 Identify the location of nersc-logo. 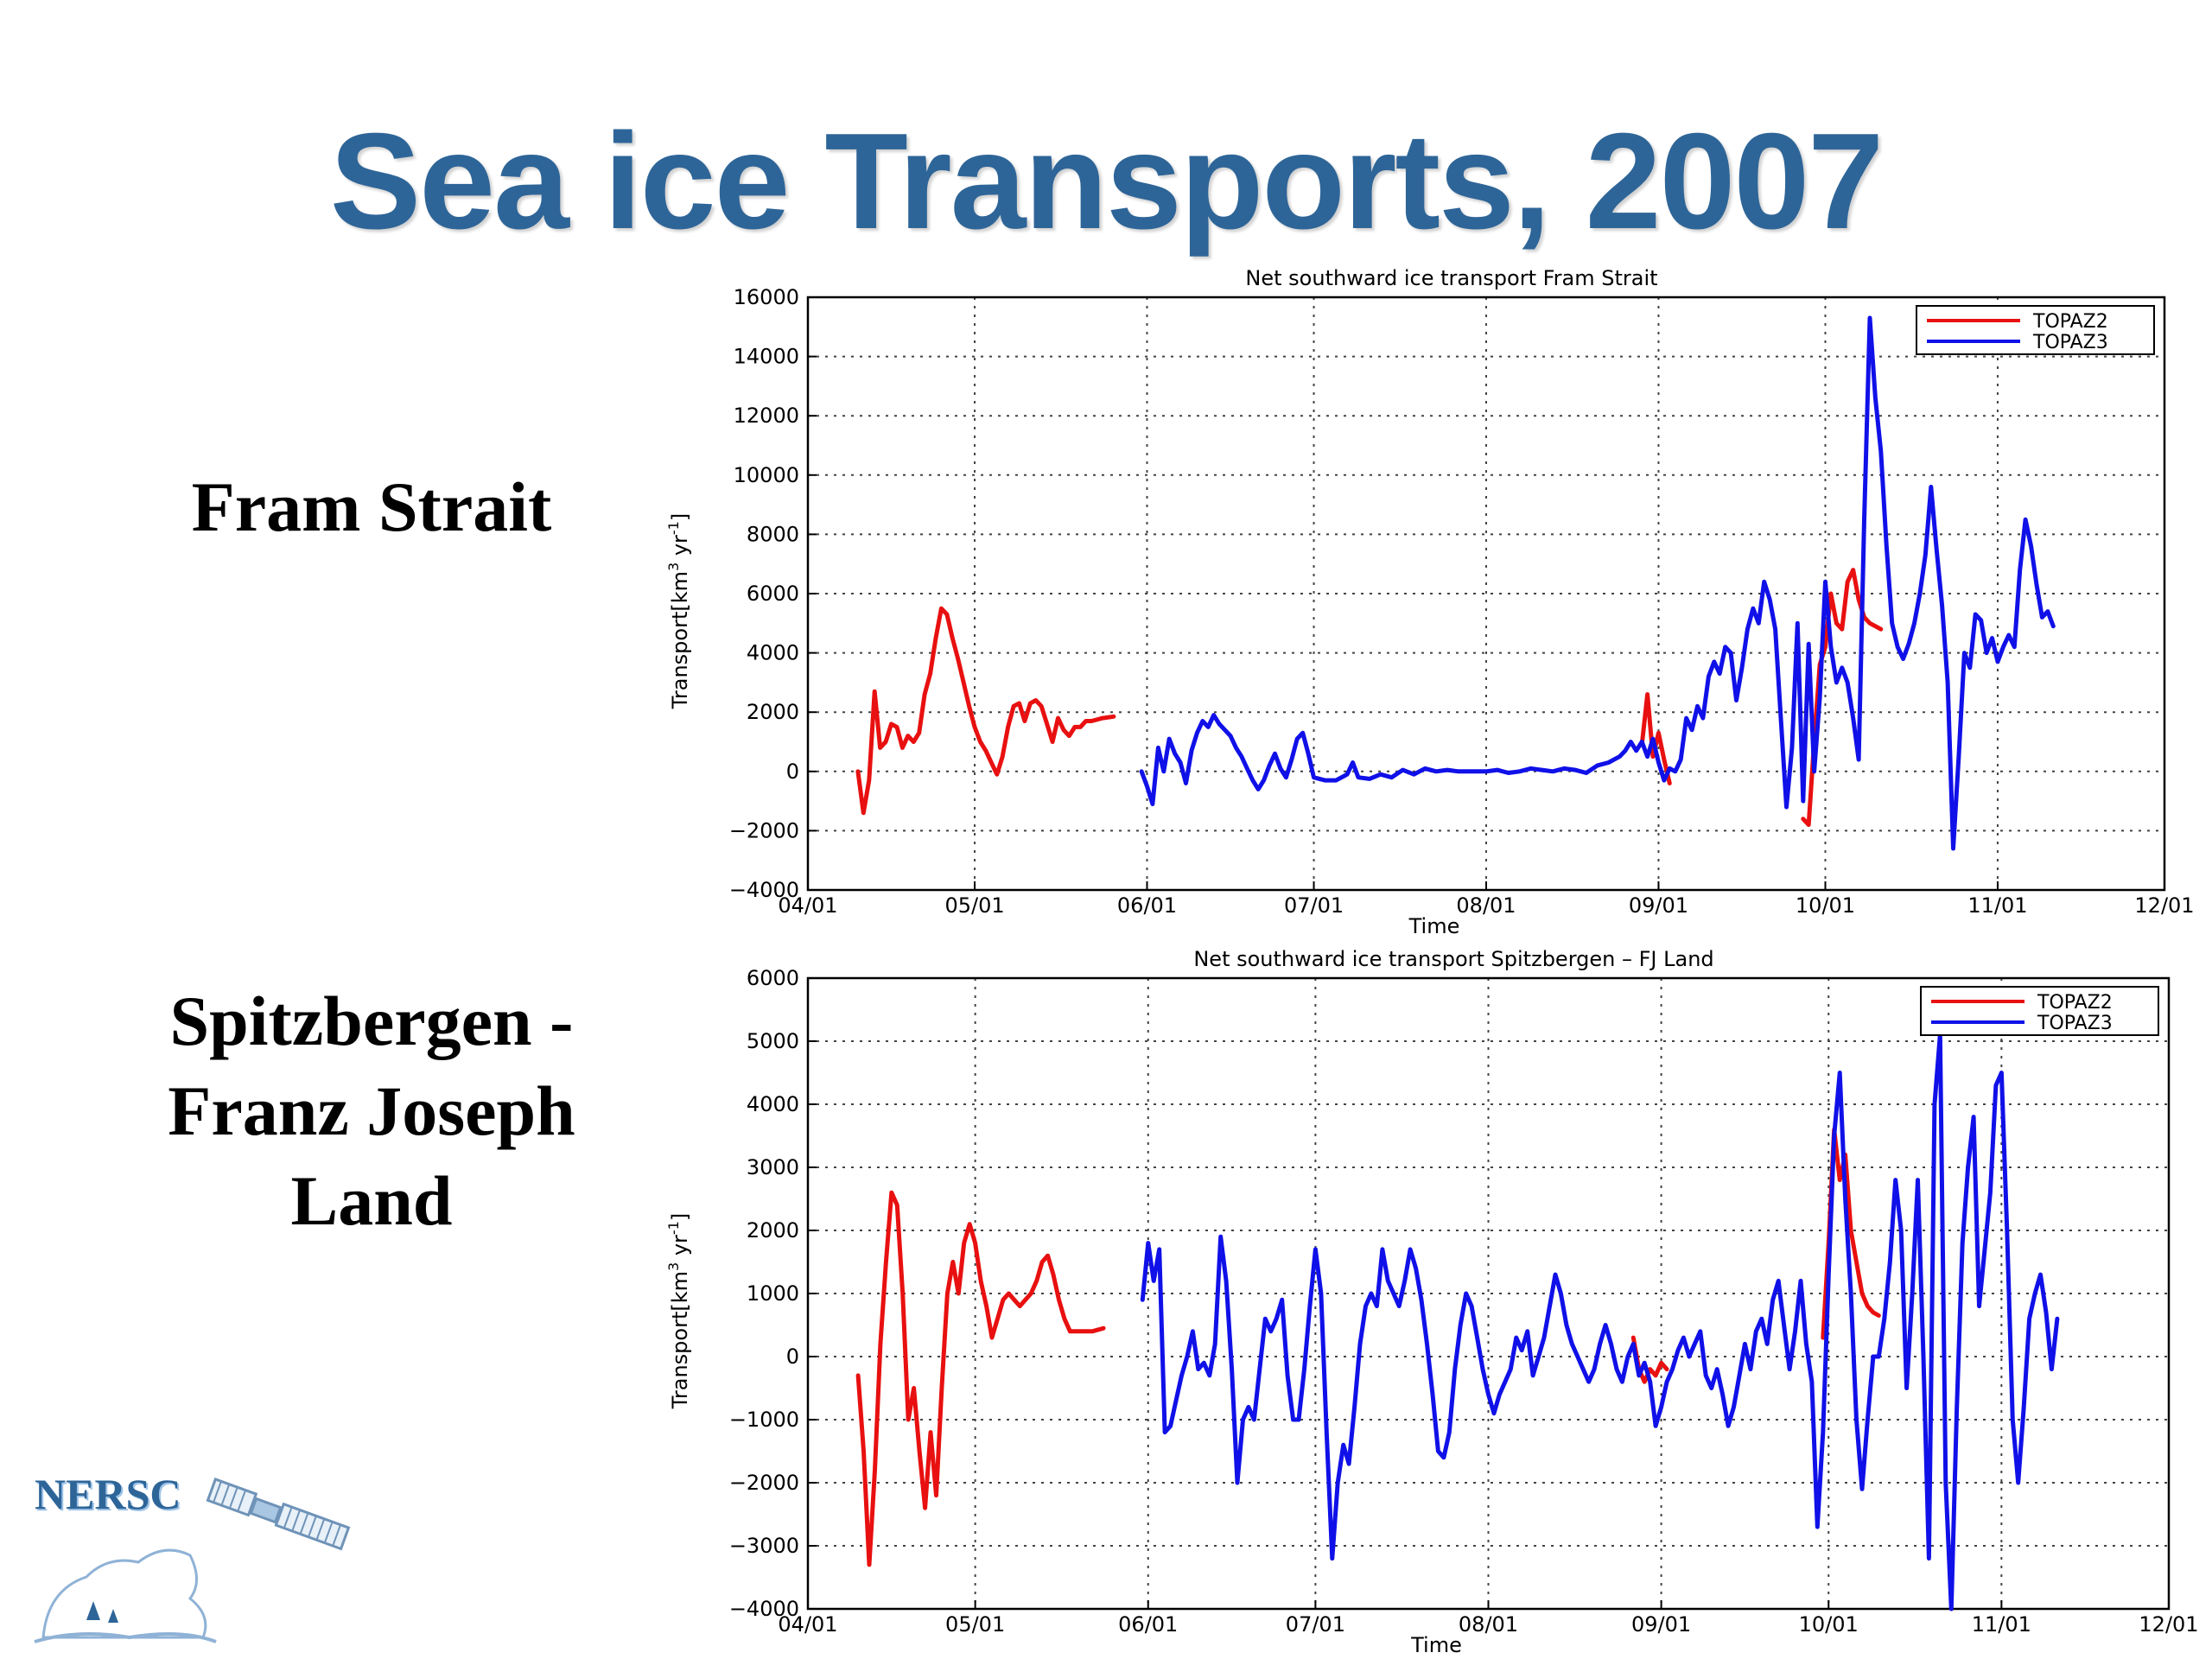
(192, 1560).